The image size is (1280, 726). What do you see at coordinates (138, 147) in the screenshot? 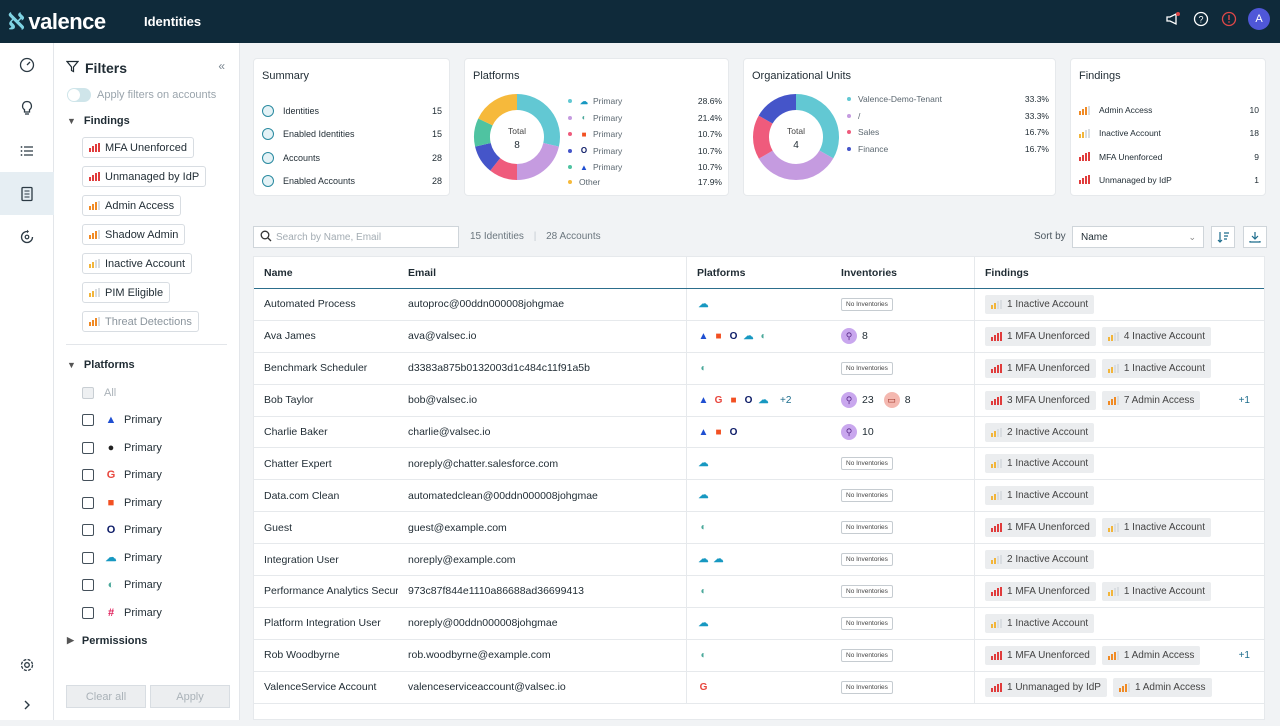
I see `finding-filter-chip: MFA Unenforced` at bounding box center [138, 147].